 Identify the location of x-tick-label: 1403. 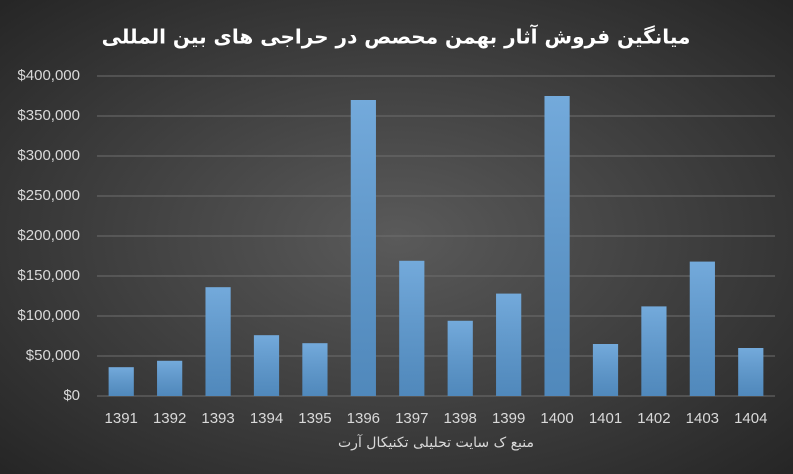
(702, 418).